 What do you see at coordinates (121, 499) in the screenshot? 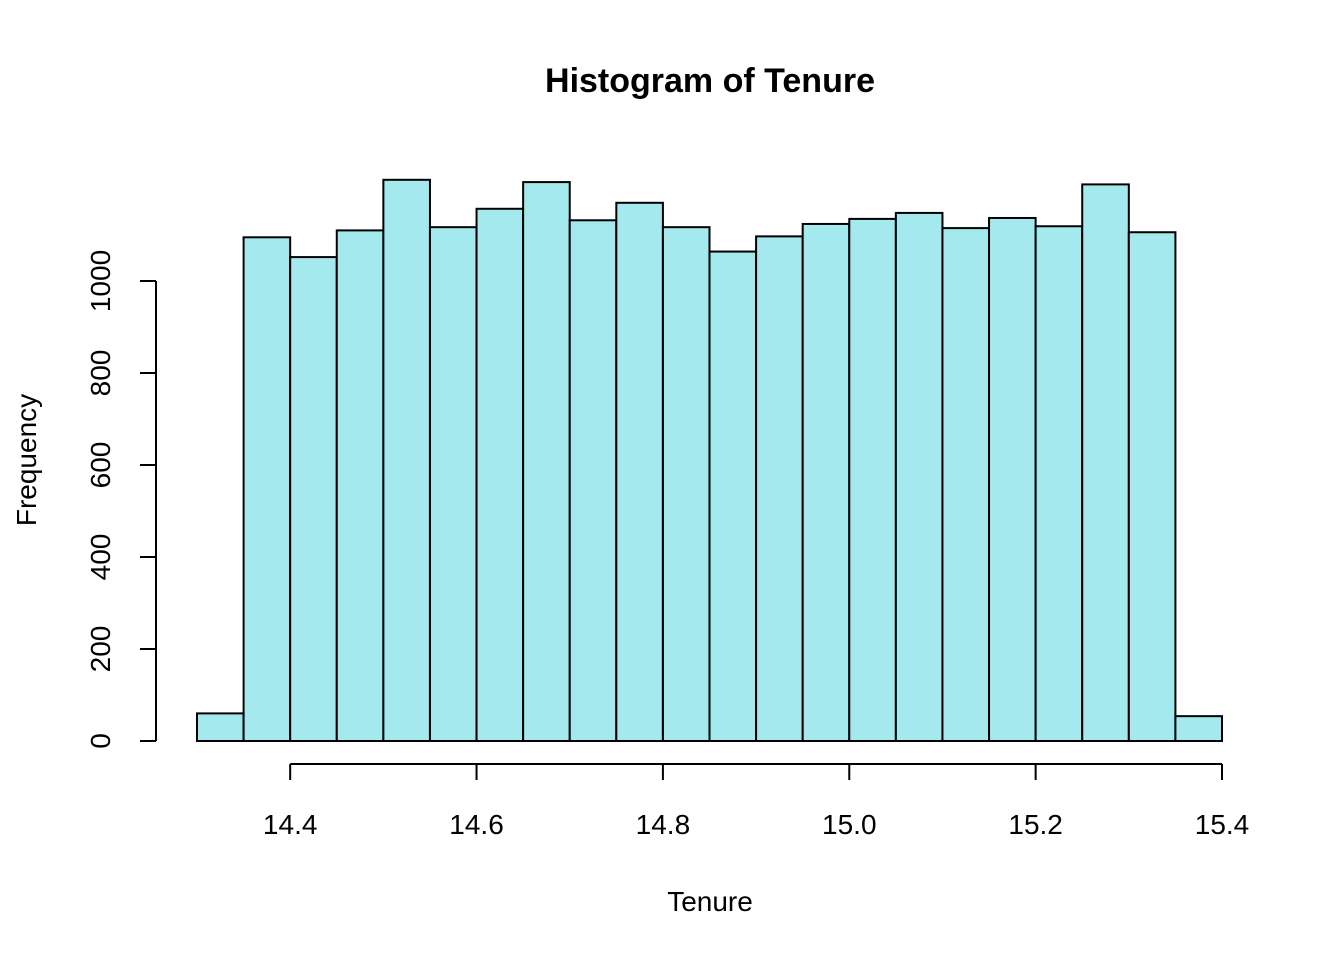
I see `y-axis: 0 200 400 600 800 1000` at bounding box center [121, 499].